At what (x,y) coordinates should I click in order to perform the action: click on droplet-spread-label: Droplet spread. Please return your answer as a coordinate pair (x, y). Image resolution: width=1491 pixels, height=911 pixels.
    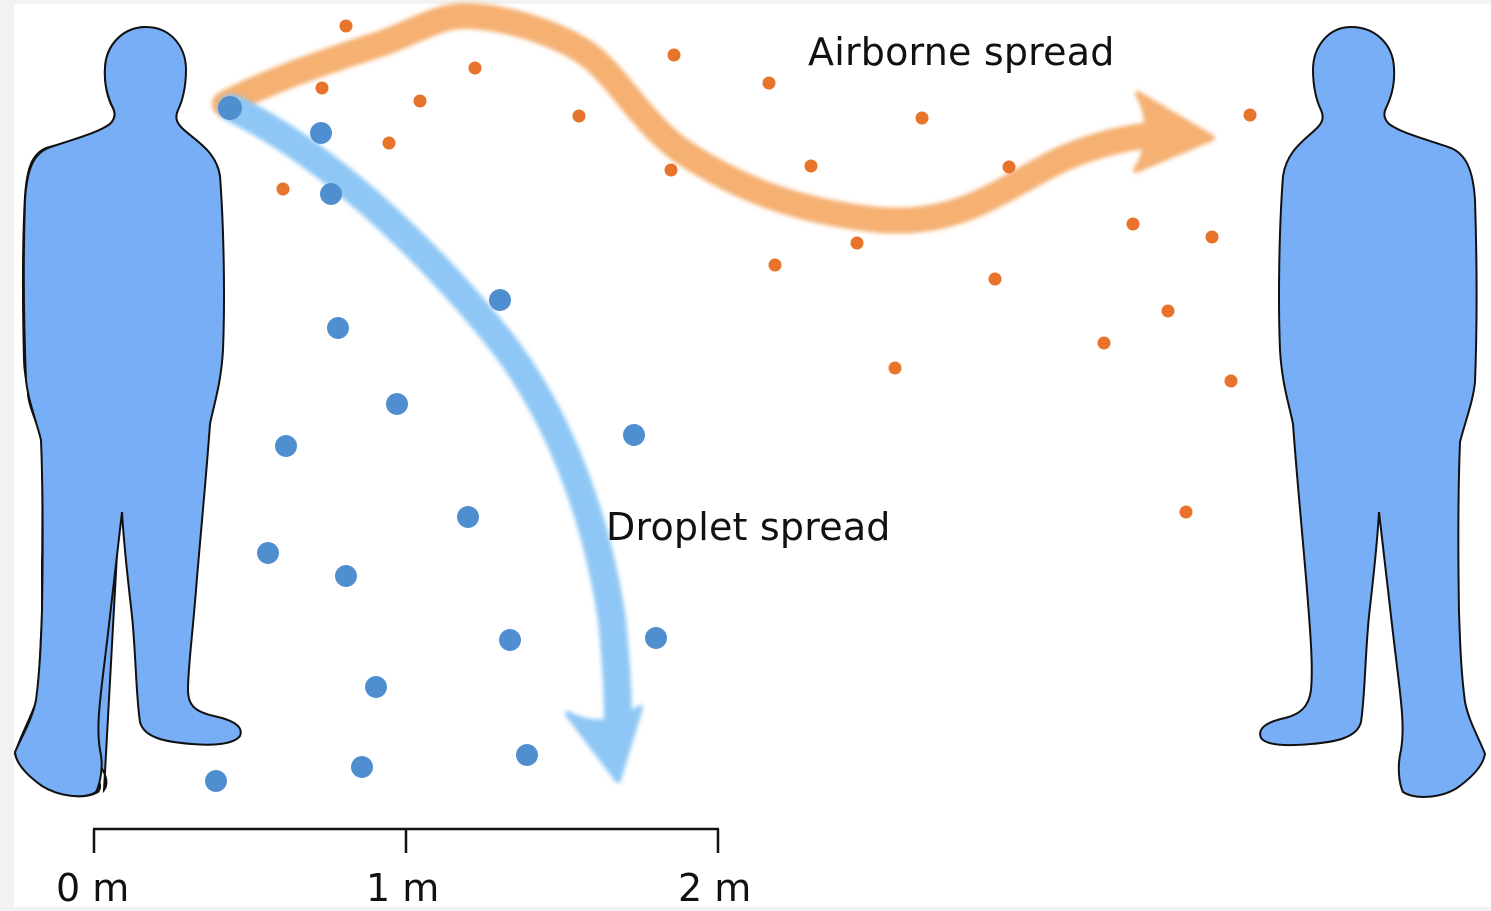
    Looking at the image, I should click on (748, 527).